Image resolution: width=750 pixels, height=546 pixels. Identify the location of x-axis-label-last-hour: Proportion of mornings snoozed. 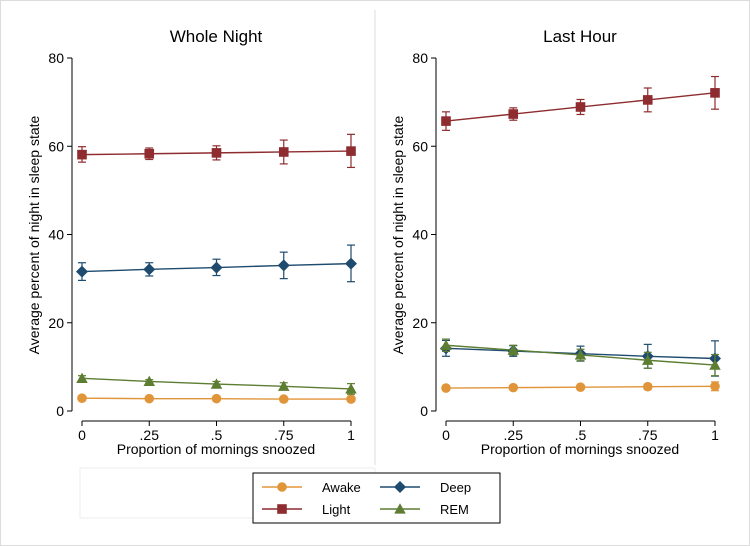
(580, 449).